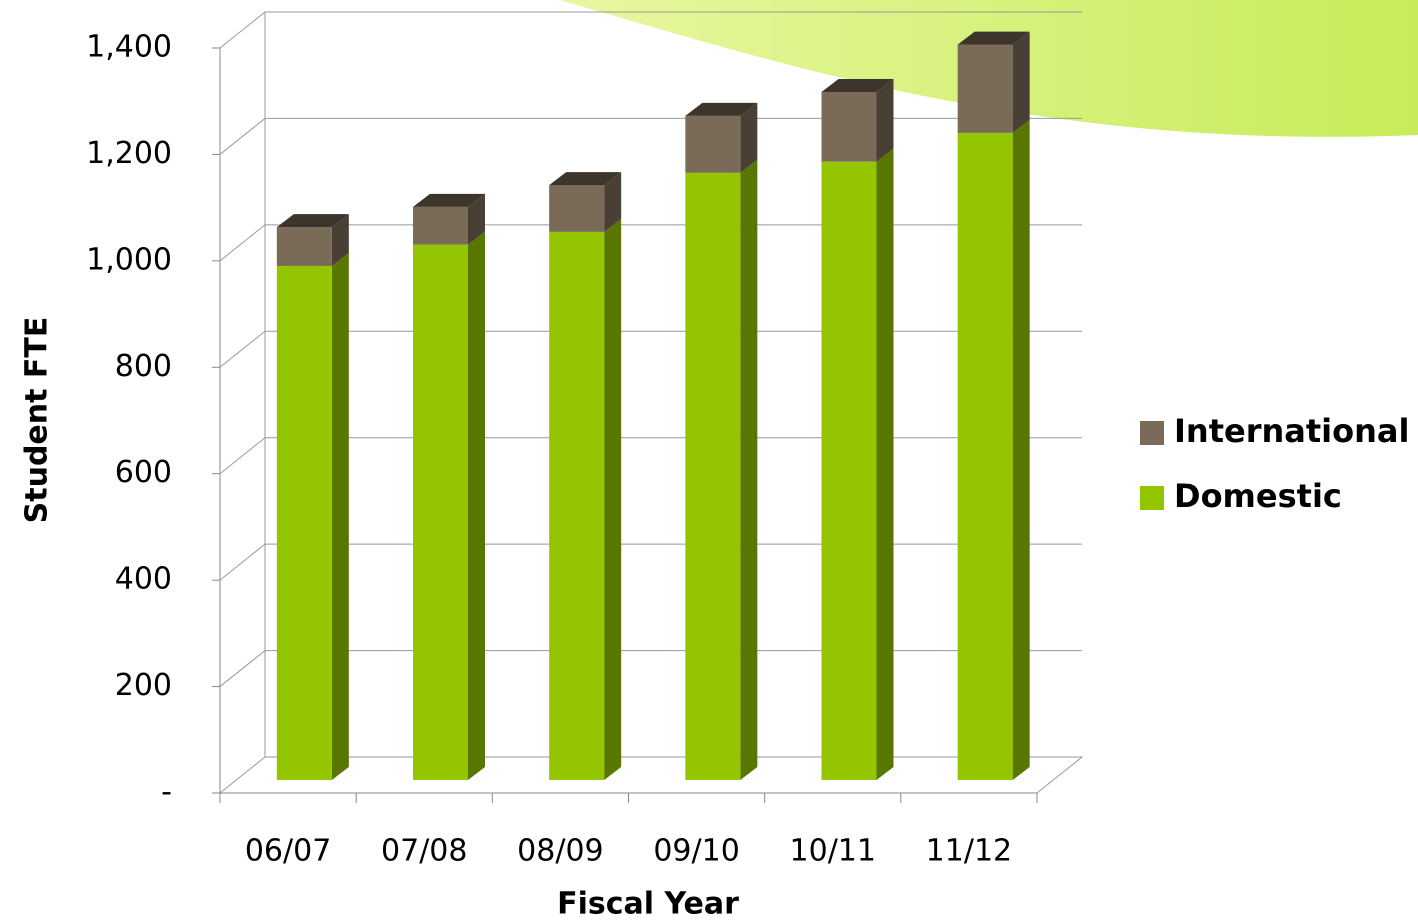  Describe the element at coordinates (129, 259) in the screenshot. I see `y-tick-label: 1,000` at that location.